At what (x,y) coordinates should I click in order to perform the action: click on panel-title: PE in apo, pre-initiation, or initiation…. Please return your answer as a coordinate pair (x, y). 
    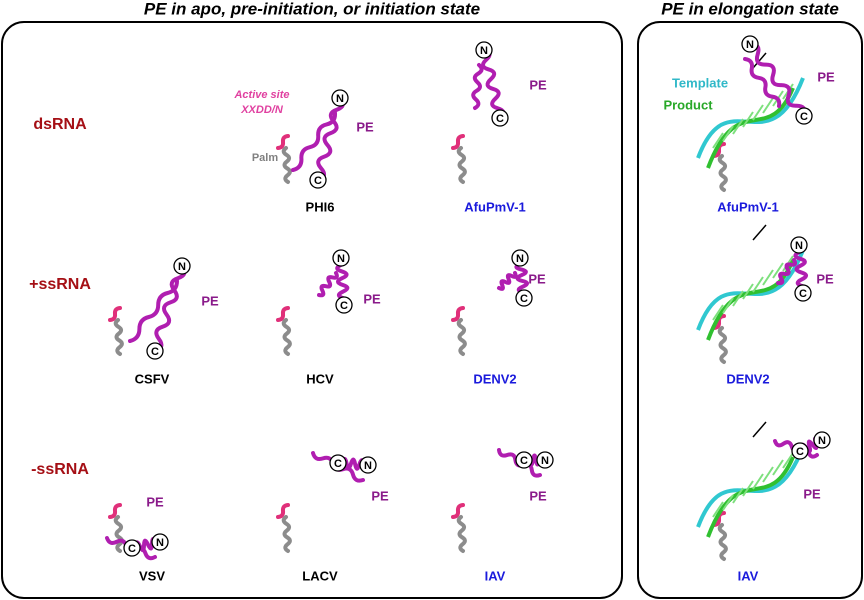
    Looking at the image, I should click on (312, 9).